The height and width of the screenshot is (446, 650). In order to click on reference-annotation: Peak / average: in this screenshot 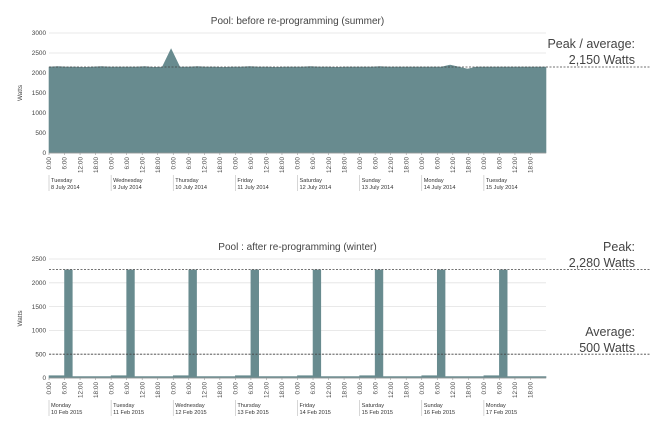, I will do `click(591, 44)`.